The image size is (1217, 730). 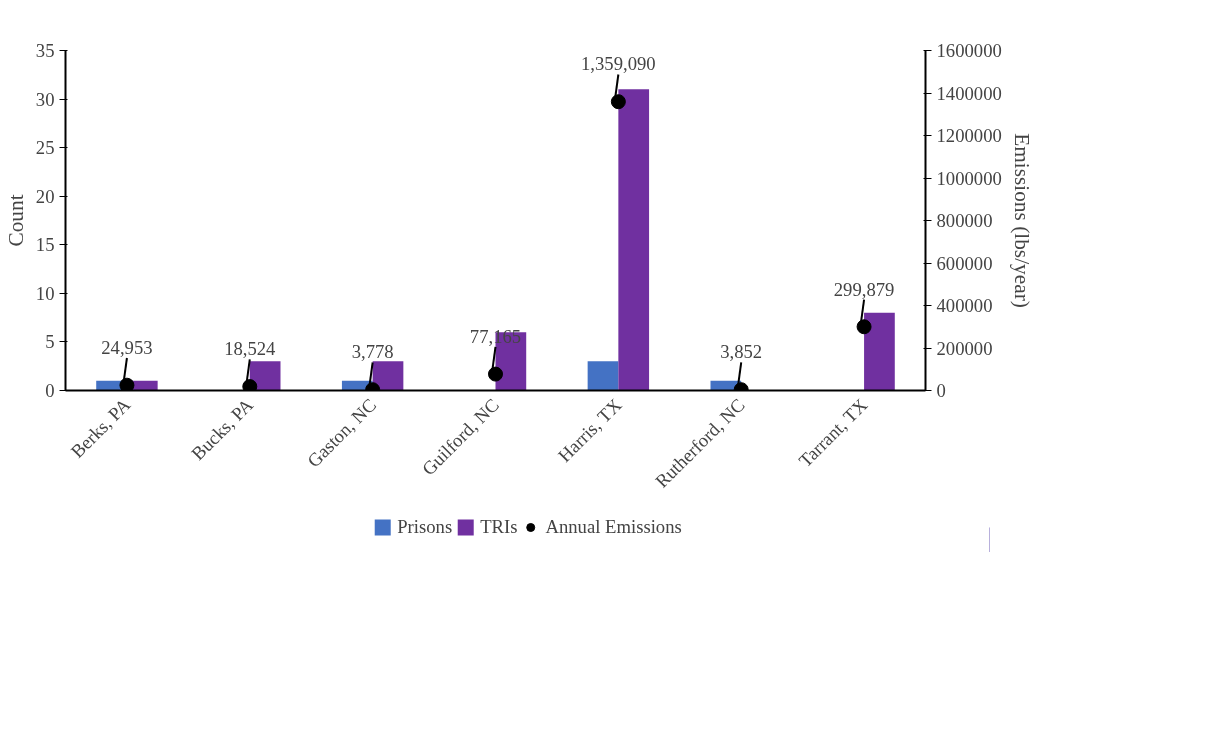 What do you see at coordinates (964, 305) in the screenshot?
I see `y2-tick-label: 400000` at bounding box center [964, 305].